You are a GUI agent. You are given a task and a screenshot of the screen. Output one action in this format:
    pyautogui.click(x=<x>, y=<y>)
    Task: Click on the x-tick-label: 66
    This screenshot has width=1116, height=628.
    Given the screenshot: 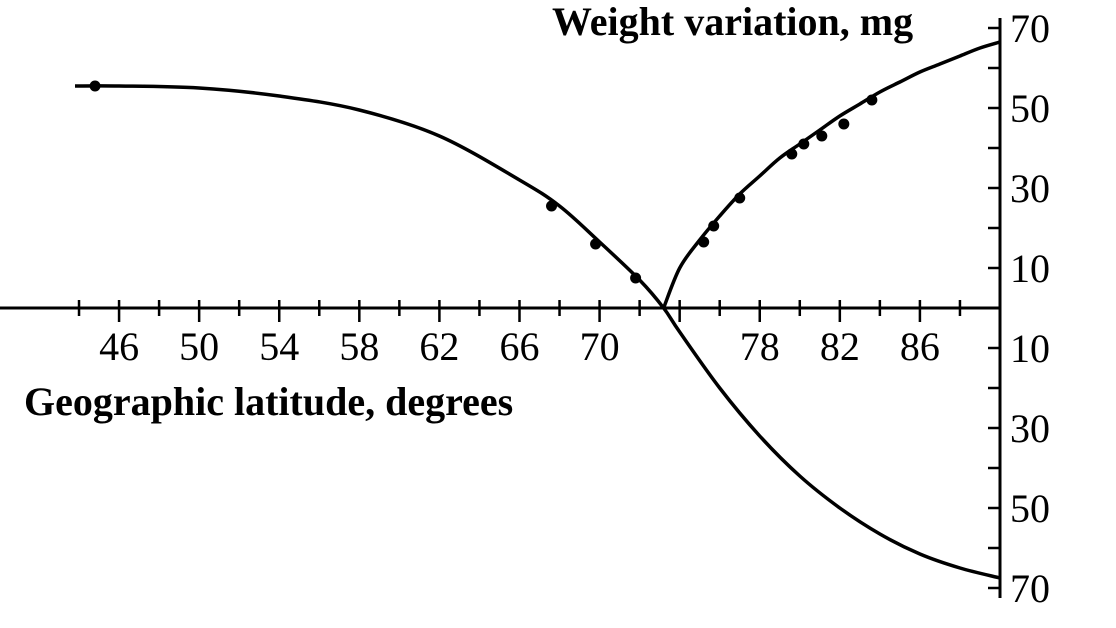 What is the action you would take?
    pyautogui.click(x=519, y=346)
    